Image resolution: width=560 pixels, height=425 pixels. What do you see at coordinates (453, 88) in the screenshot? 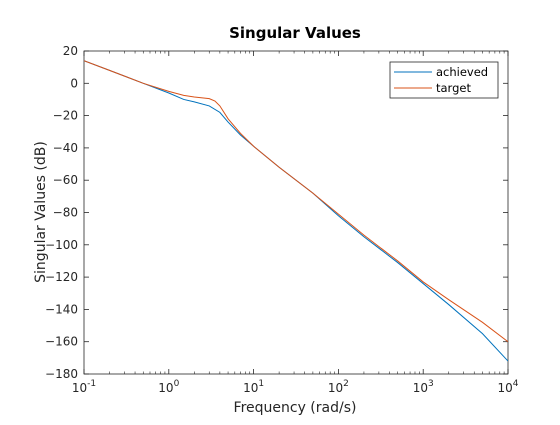
I see `legend-label-target: target` at bounding box center [453, 88].